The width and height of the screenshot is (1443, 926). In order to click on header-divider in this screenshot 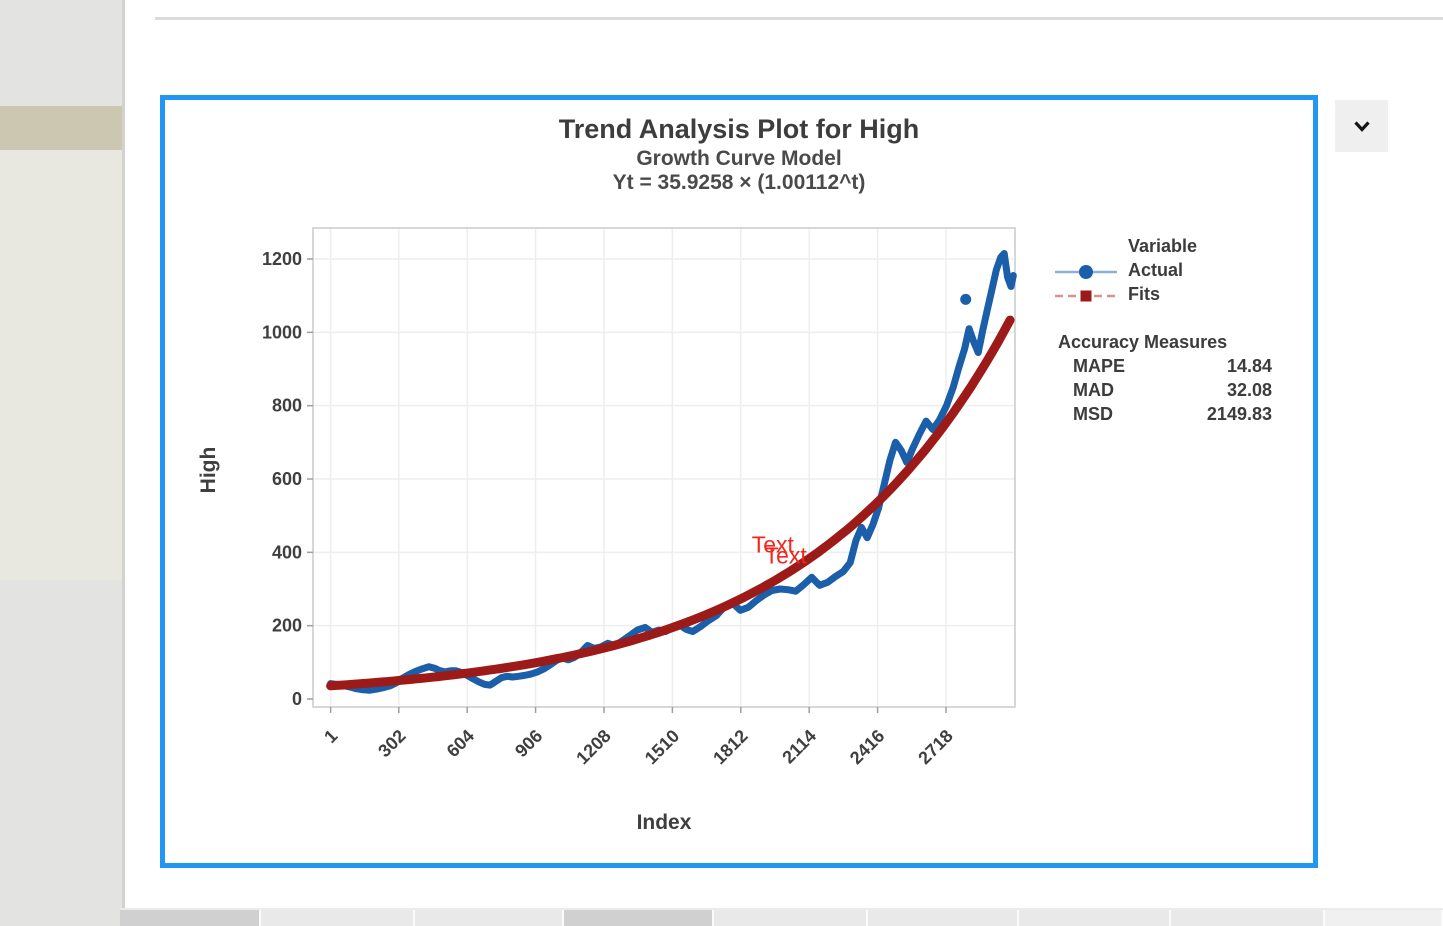, I will do `click(799, 18)`.